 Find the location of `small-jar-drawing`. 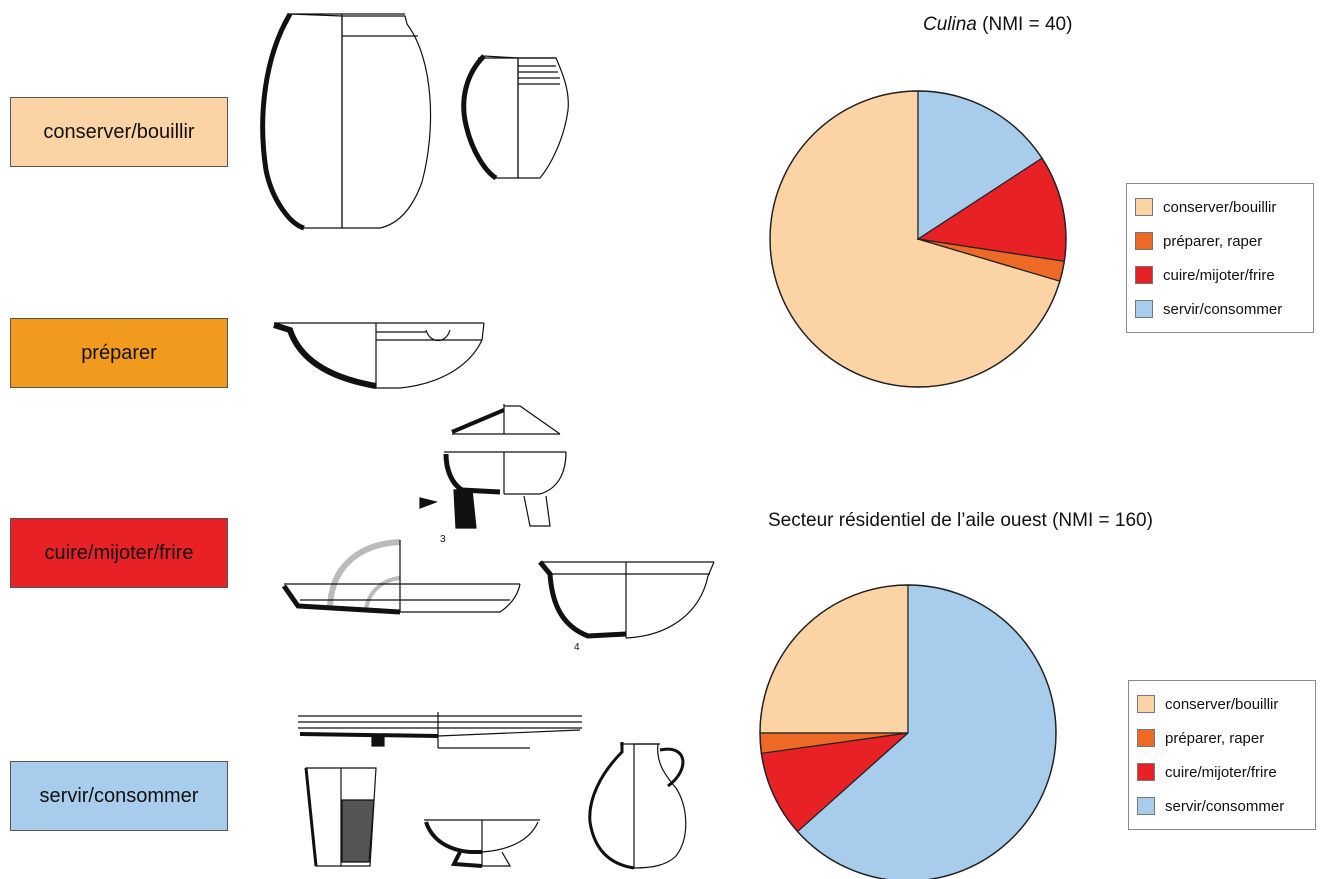

small-jar-drawing is located at coordinates (515, 117).